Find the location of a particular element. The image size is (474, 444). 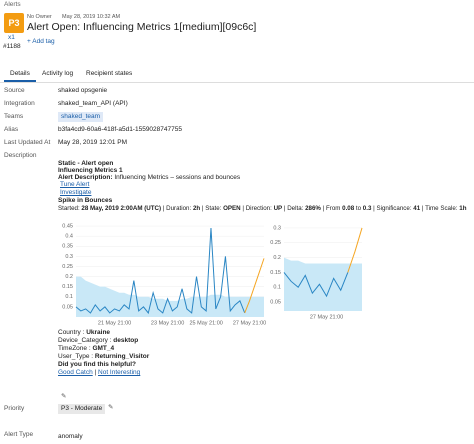

add-tag: + Add tag is located at coordinates (41, 41).